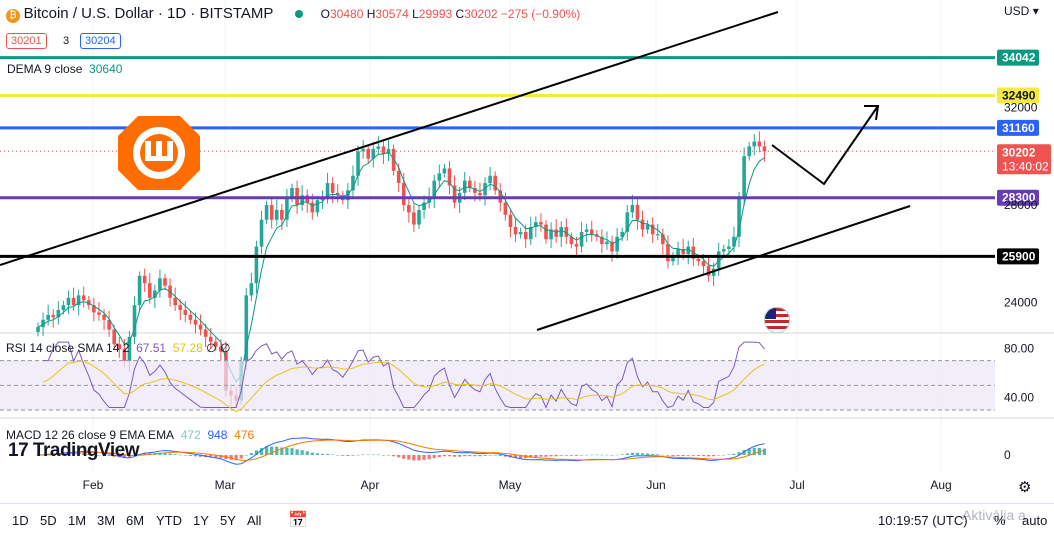  I want to click on us-flag-icon, so click(777, 320).